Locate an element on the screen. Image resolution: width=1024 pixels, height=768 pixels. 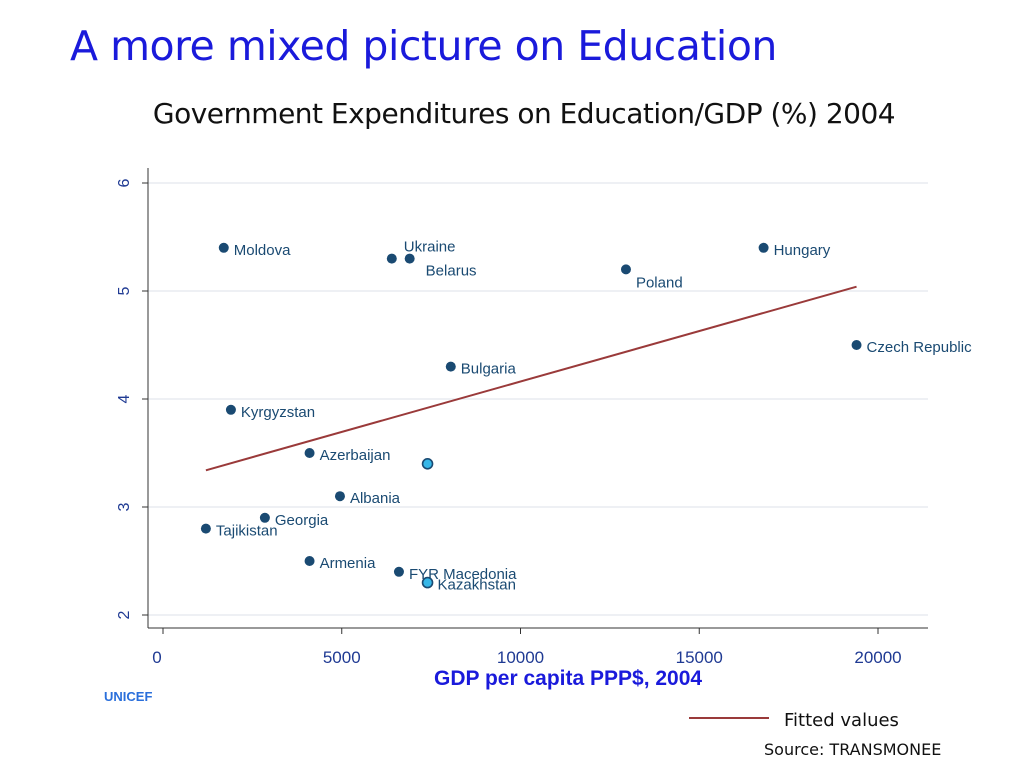
data-point-czech-republic is located at coordinates (856, 345).